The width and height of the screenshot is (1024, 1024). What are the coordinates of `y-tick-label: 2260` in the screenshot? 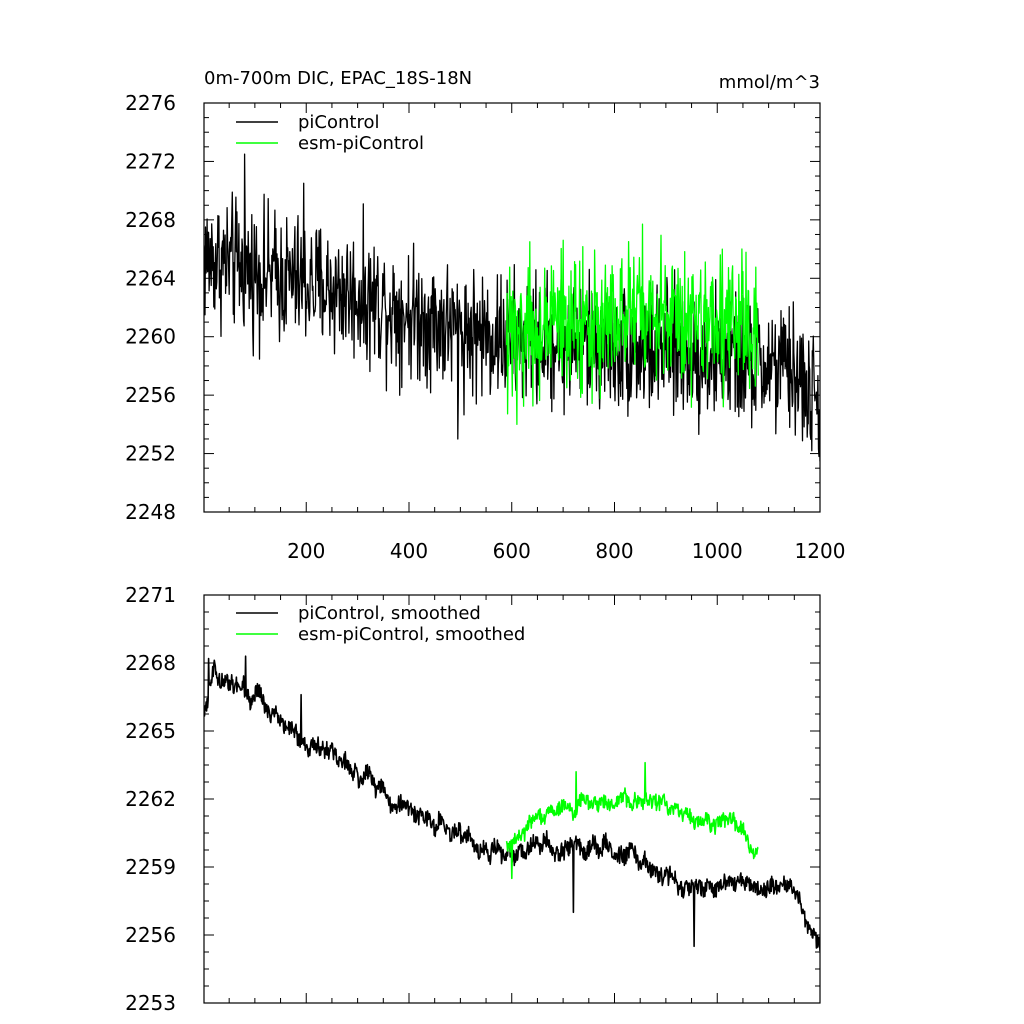 It's located at (150, 337).